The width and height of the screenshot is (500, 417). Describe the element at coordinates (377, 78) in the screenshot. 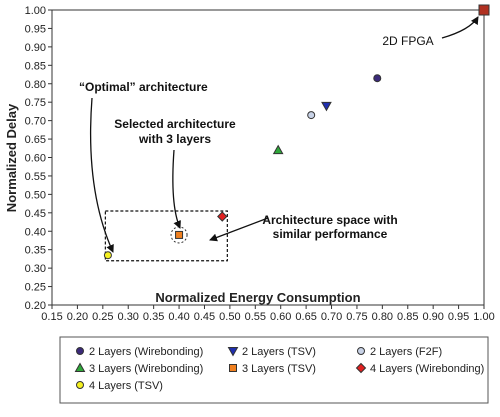

I see `data-point-2-layers-wirebonding` at that location.